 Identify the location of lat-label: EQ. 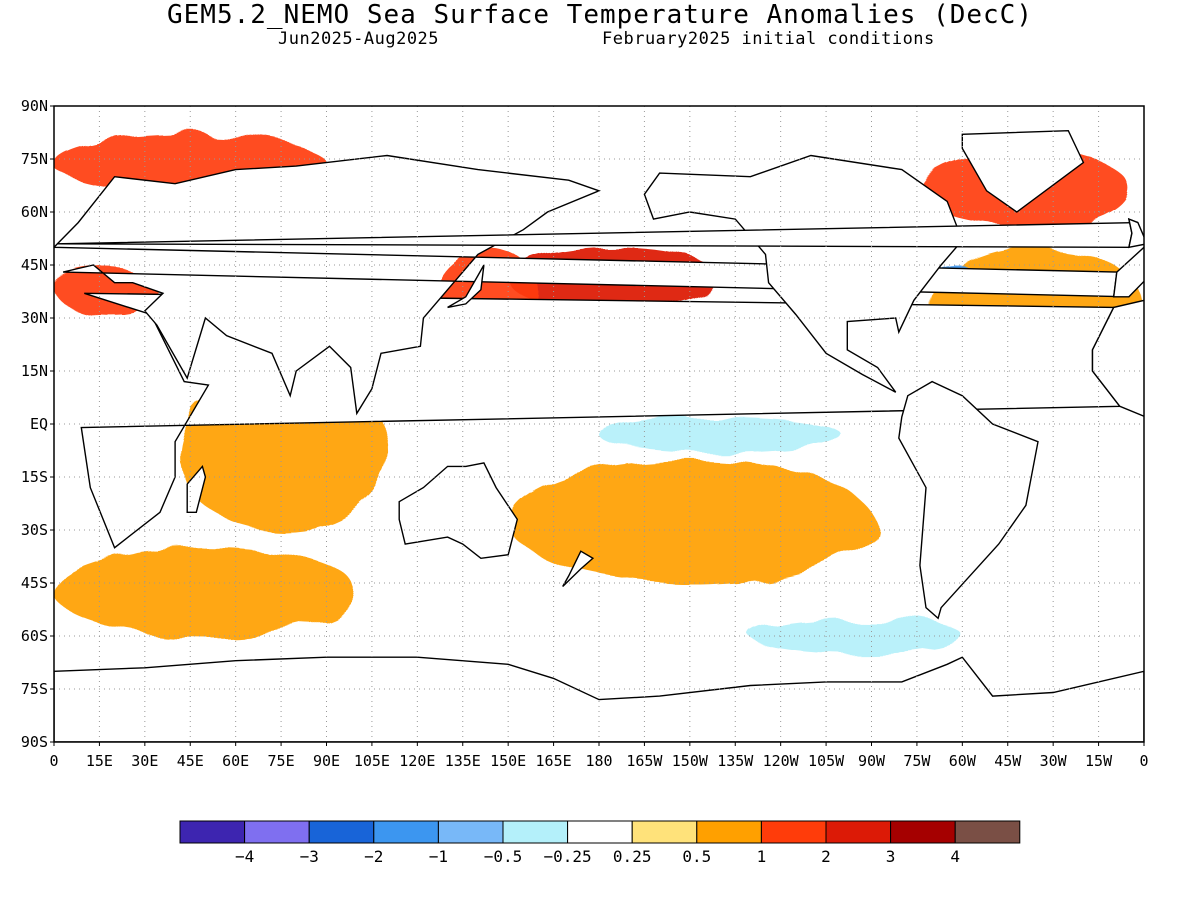
(39, 424).